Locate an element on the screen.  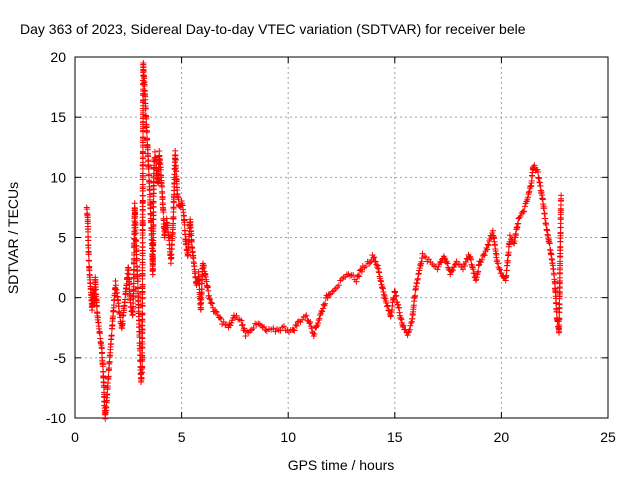
x-axis-label: GPS time / hours is located at coordinates (341, 465).